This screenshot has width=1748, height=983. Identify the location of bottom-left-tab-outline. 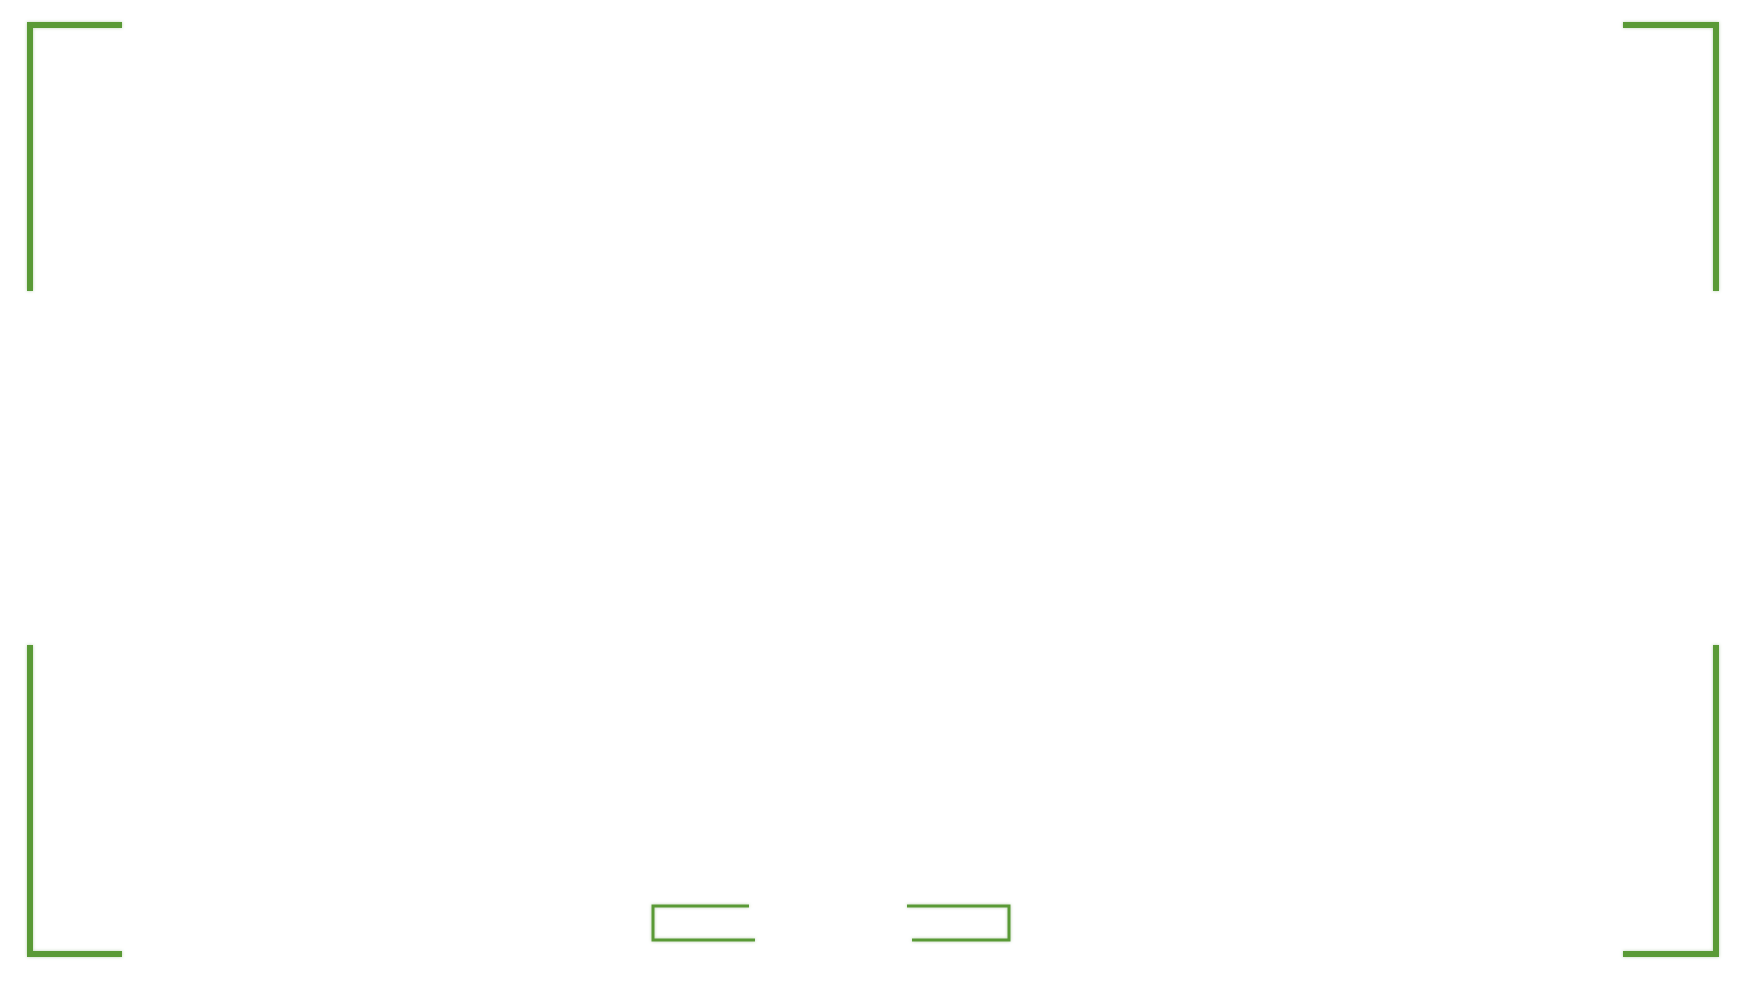
(703, 923).